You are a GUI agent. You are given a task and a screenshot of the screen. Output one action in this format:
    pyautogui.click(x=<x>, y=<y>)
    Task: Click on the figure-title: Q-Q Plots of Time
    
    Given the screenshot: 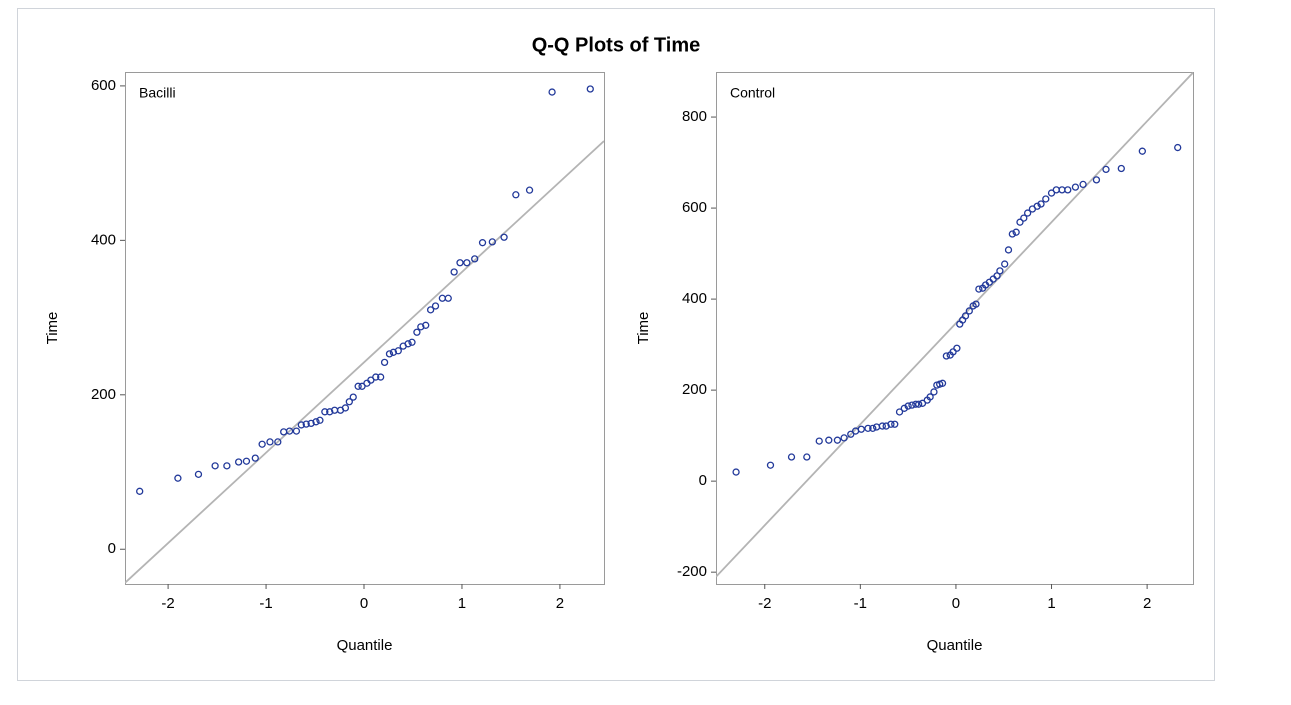 What is the action you would take?
    pyautogui.click(x=616, y=45)
    